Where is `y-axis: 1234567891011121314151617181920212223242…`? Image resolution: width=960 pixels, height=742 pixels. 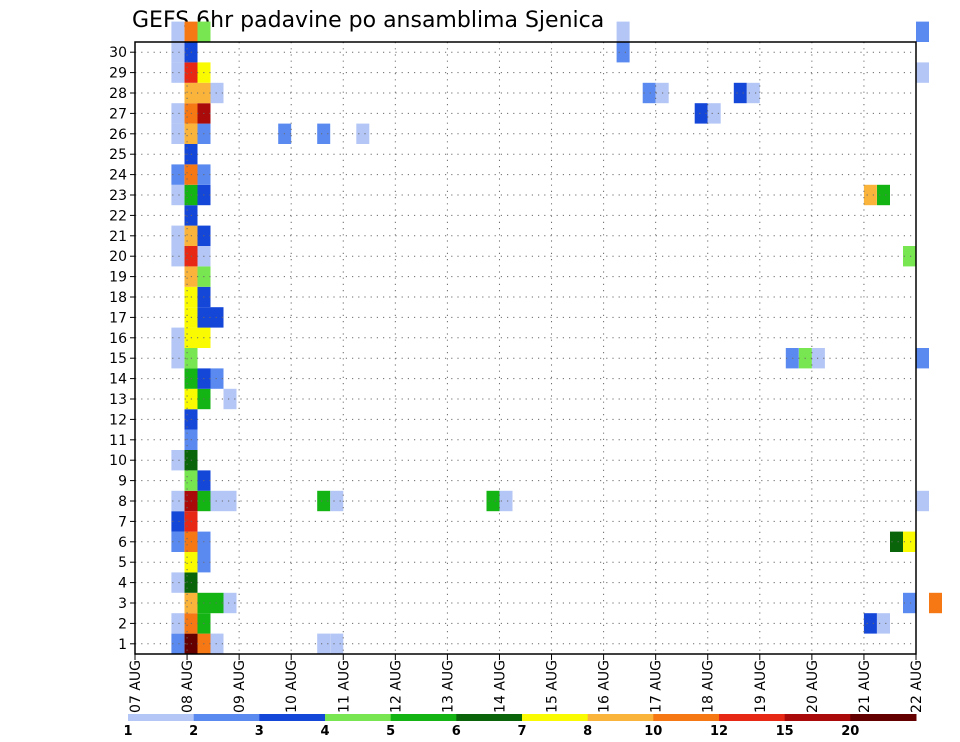 y-axis: 1234567891011121314151617181920212223242… is located at coordinates (122, 349).